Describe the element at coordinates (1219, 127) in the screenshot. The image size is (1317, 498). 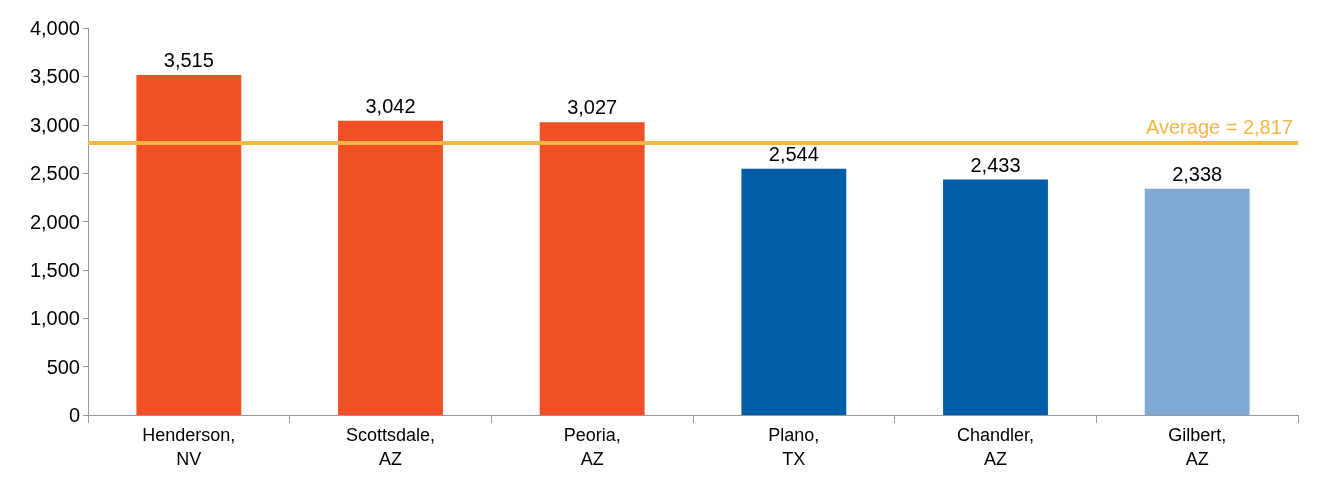
I see `ref-line-label: Average = 2,817` at that location.